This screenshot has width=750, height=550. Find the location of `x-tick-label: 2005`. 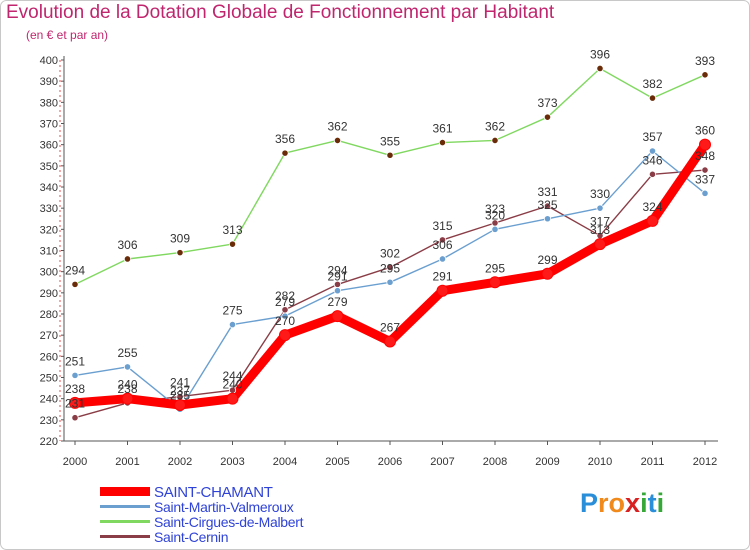

x-tick-label: 2005 is located at coordinates (337, 462).